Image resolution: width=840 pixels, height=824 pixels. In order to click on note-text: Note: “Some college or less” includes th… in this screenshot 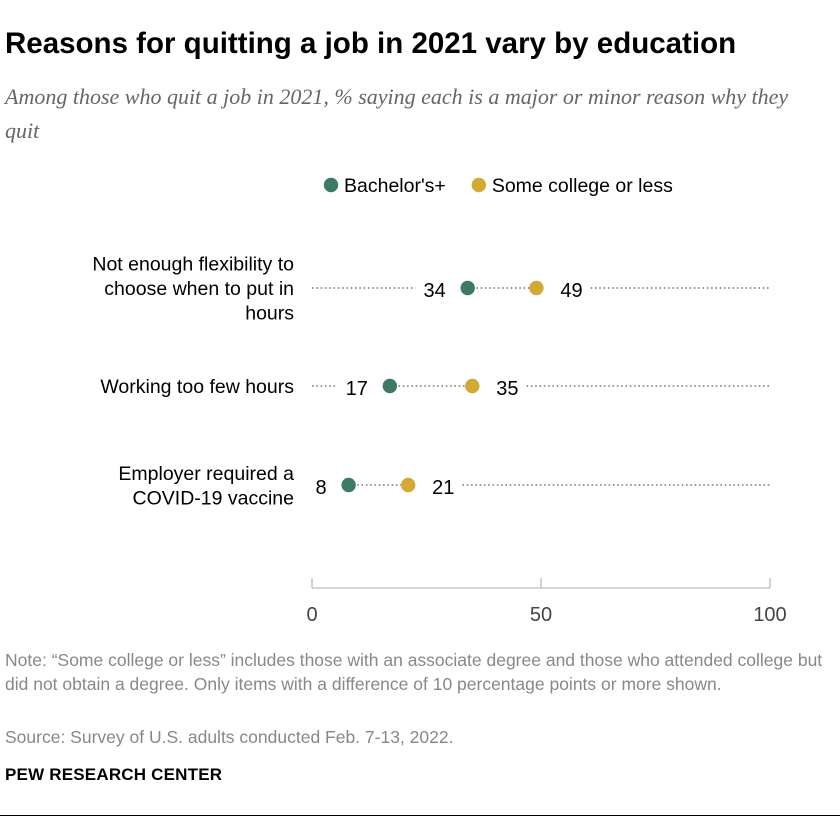, I will do `click(414, 672)`.